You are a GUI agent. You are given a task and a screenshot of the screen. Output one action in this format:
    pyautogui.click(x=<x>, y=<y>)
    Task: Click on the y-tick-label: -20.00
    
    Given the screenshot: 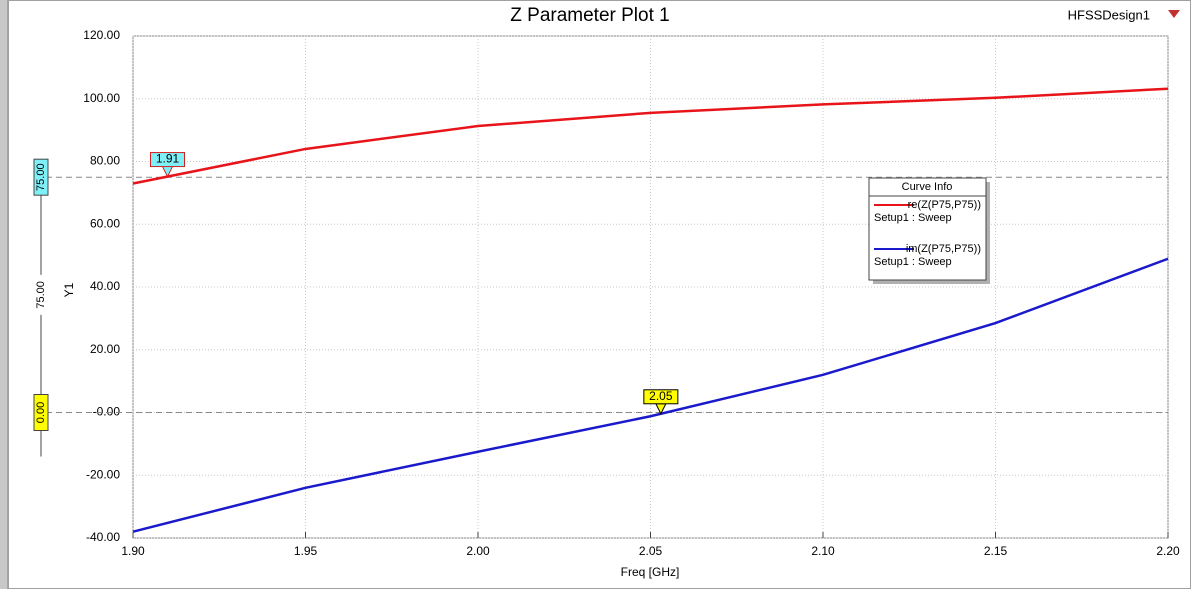 What is the action you would take?
    pyautogui.click(x=103, y=474)
    